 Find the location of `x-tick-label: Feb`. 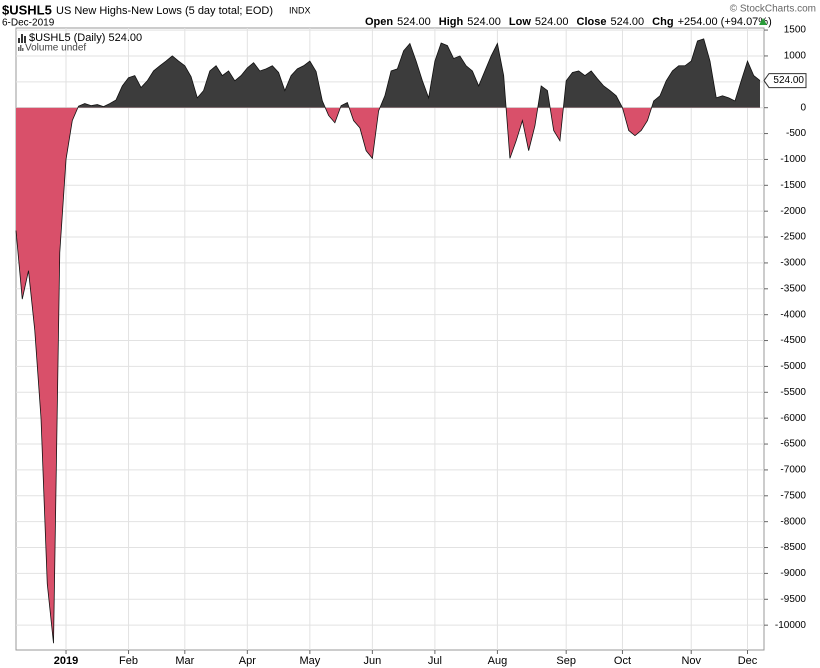

x-tick-label: Feb is located at coordinates (128, 661).